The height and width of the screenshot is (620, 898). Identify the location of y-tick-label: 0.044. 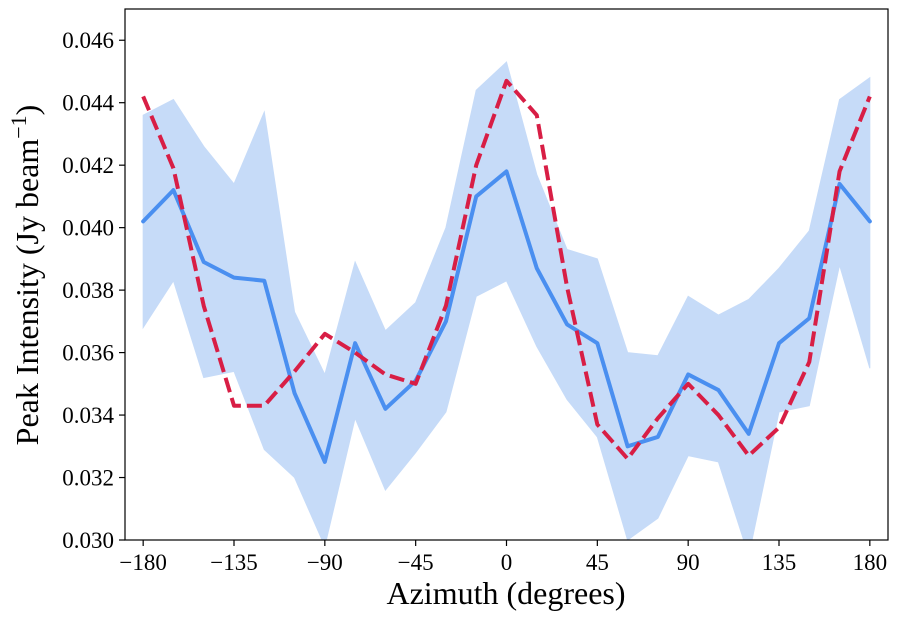
(88, 103).